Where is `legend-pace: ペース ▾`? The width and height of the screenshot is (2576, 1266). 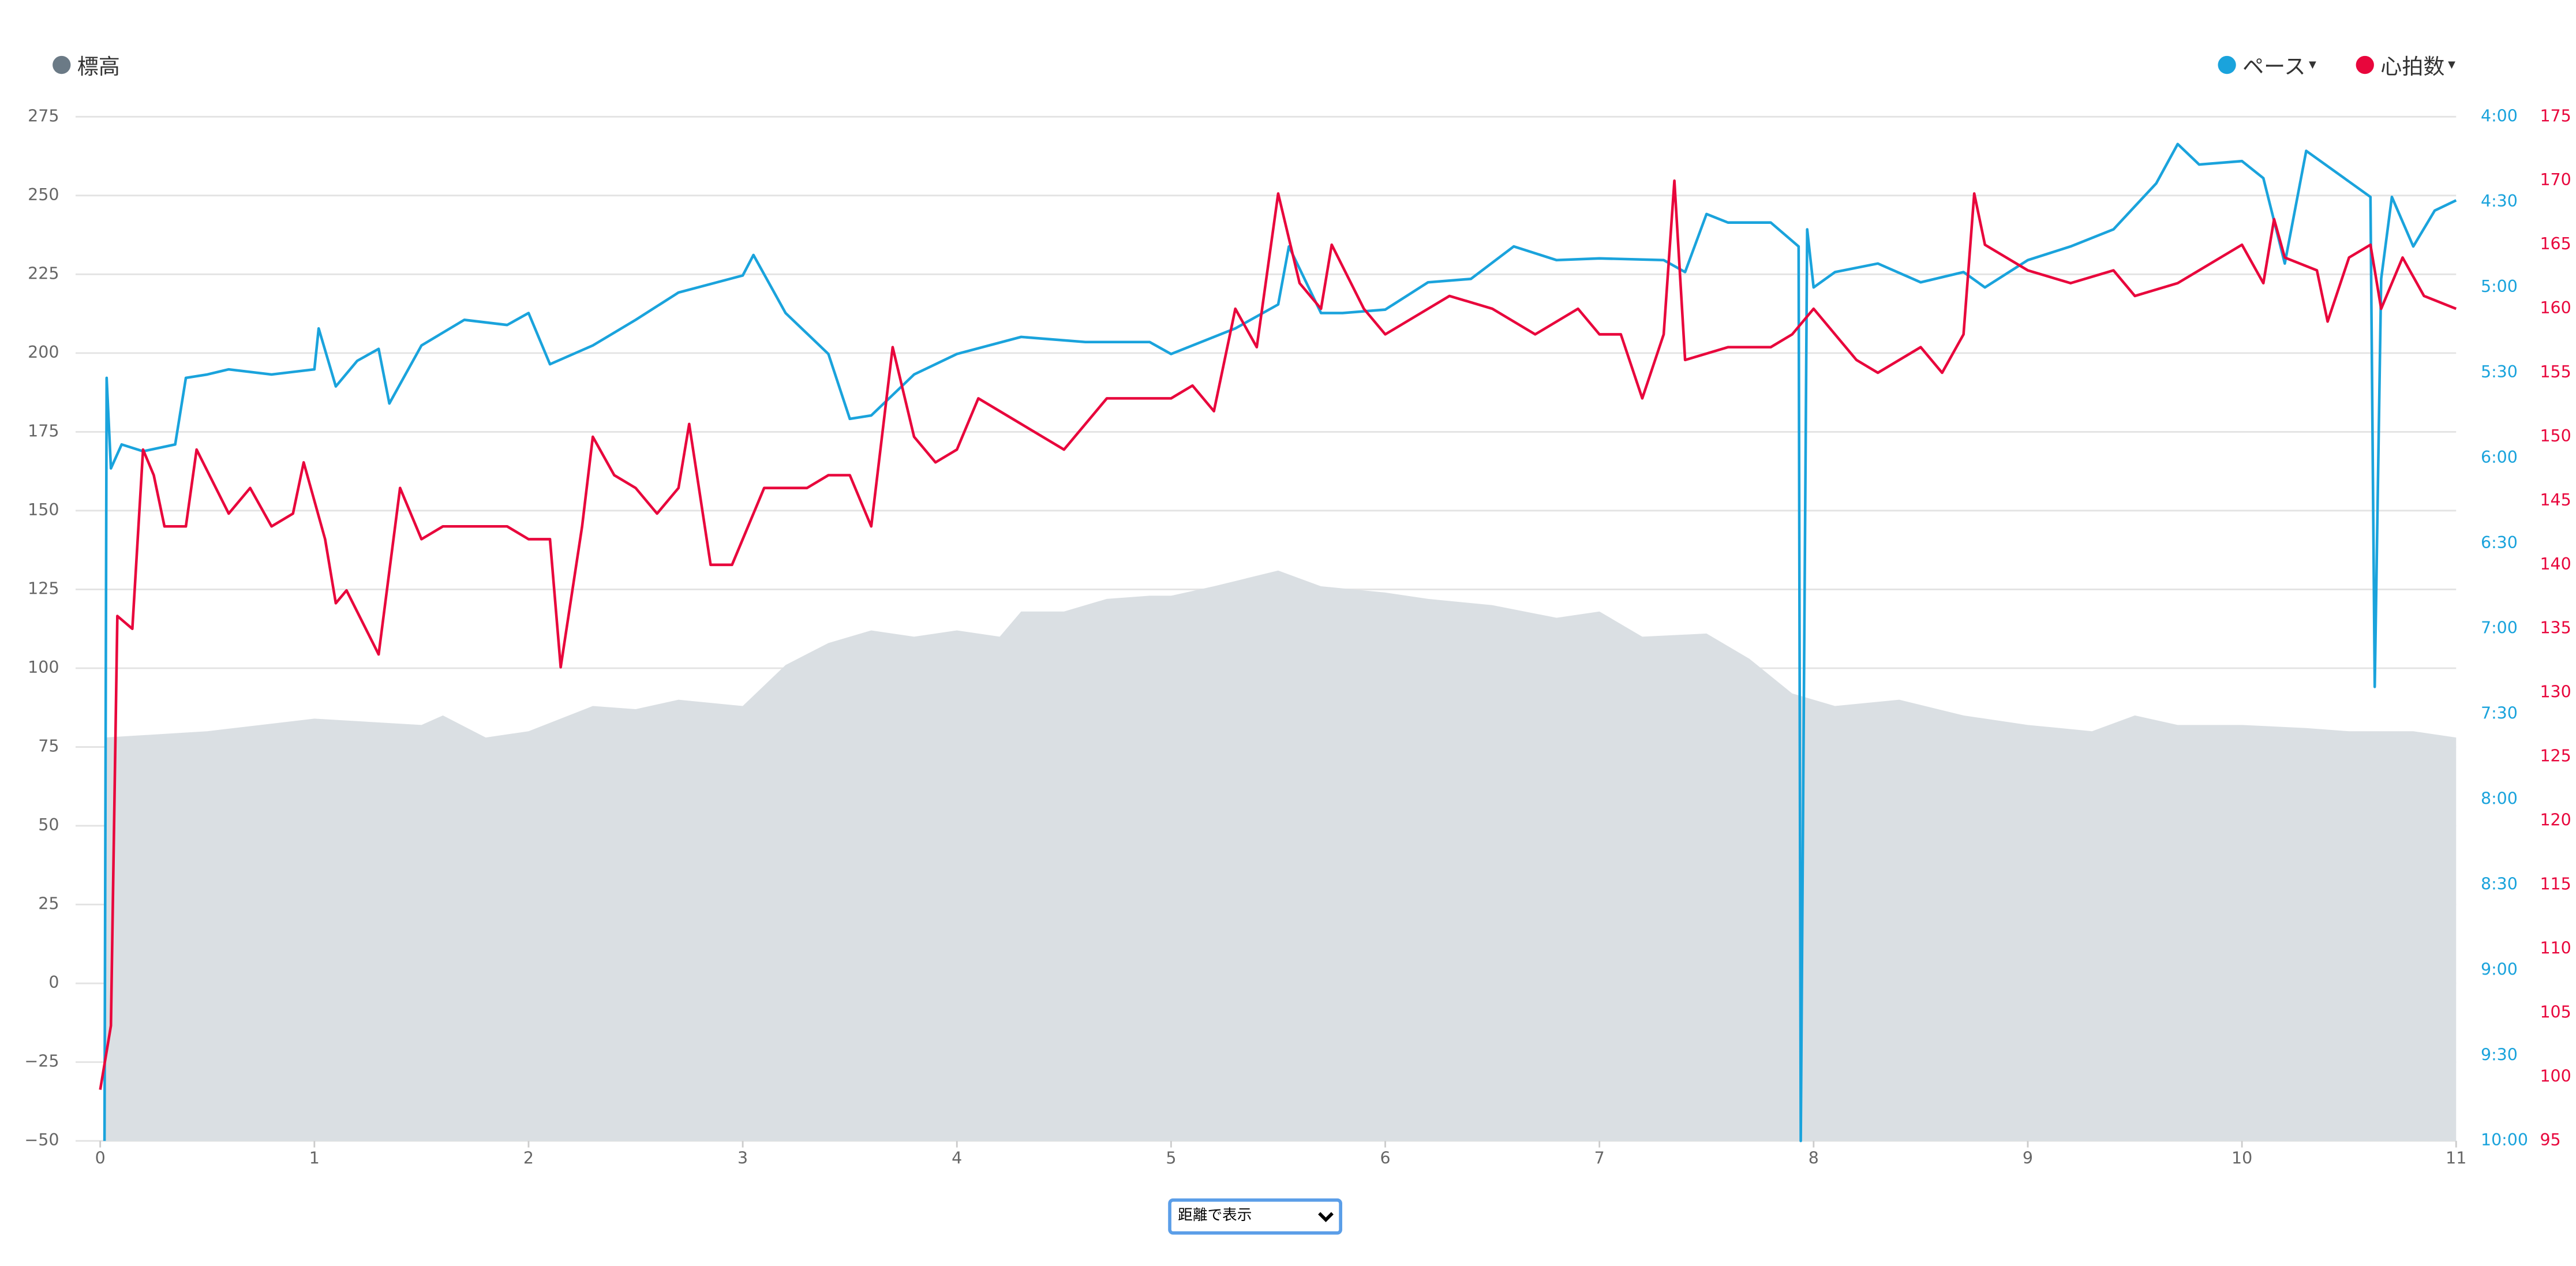
legend-pace: ペース ▾ is located at coordinates (2267, 65).